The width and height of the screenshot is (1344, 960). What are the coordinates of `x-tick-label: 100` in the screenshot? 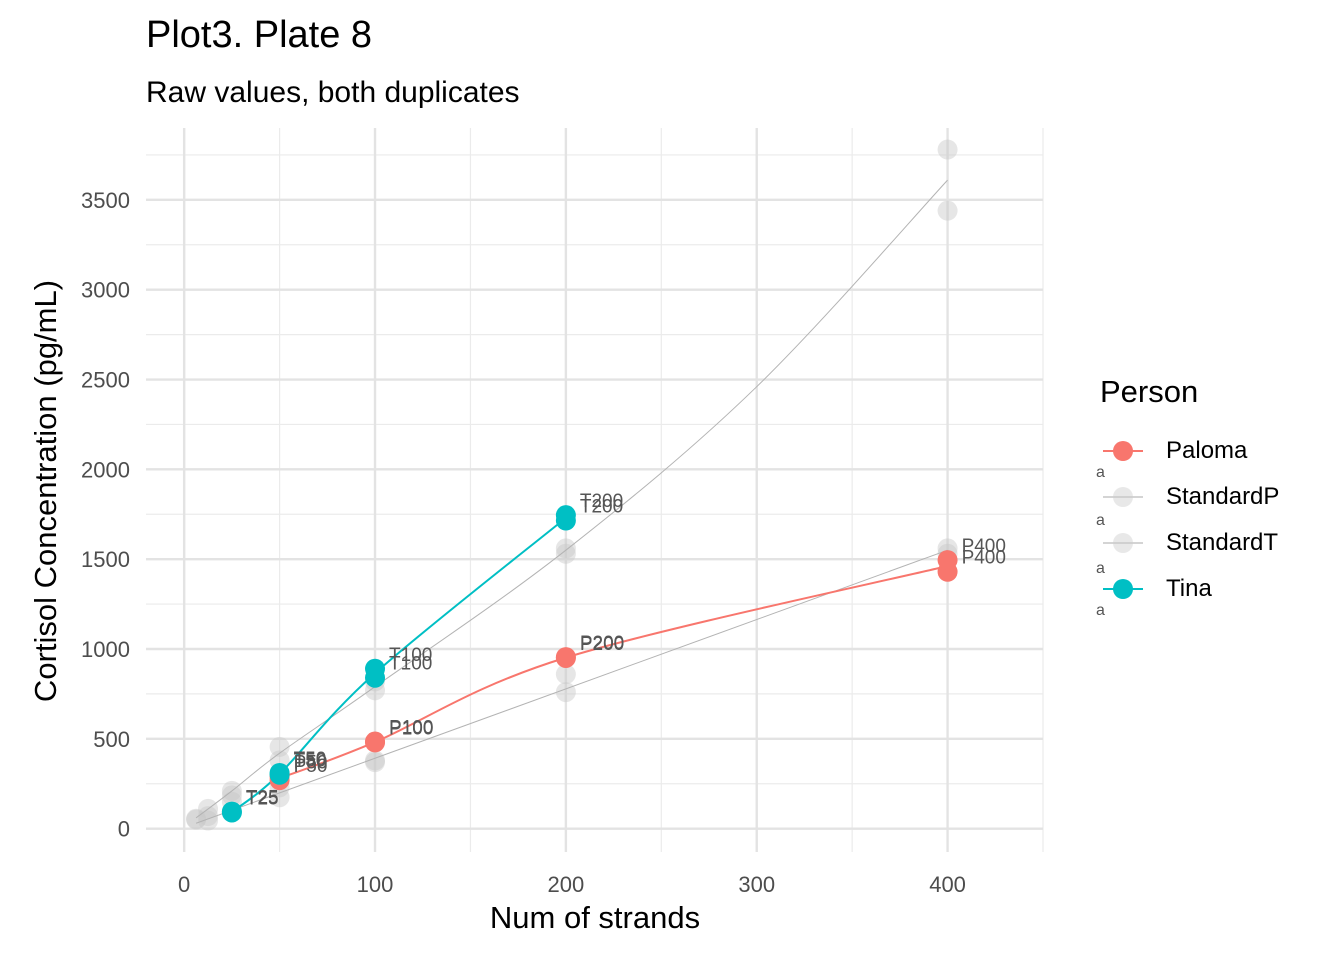 It's located at (375, 884).